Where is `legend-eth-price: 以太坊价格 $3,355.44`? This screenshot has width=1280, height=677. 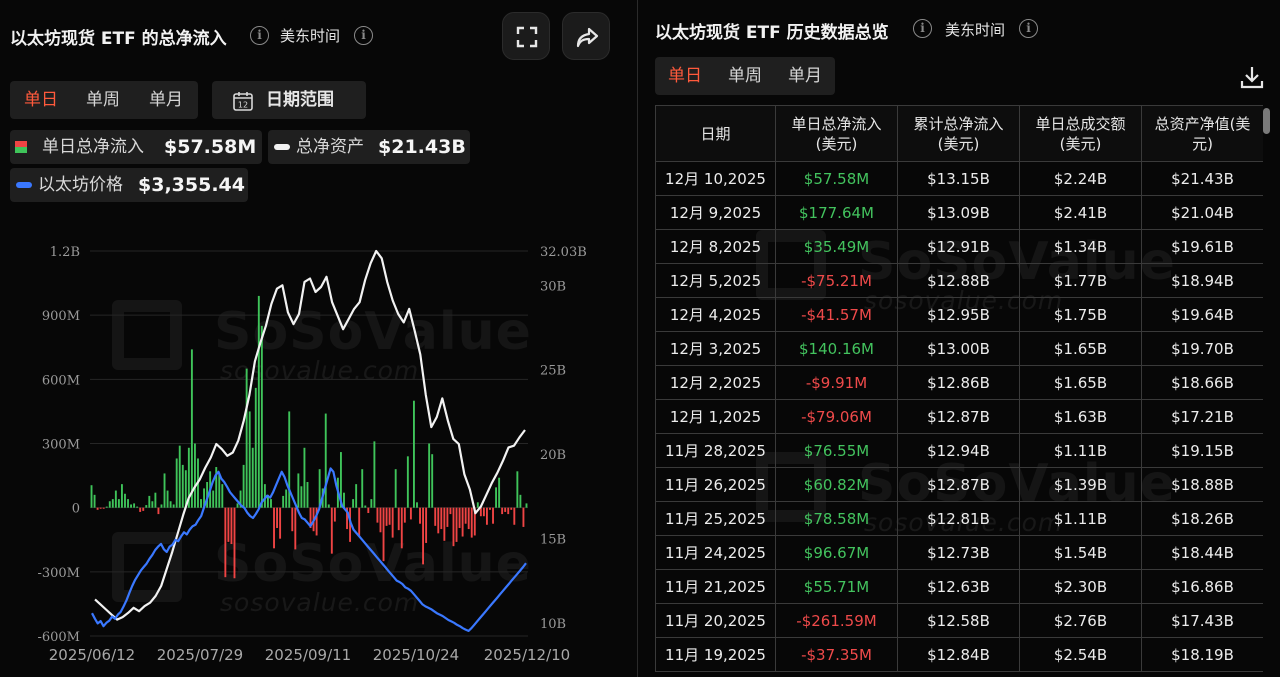
legend-eth-price: 以太坊价格 $3,355.44 is located at coordinates (129, 185).